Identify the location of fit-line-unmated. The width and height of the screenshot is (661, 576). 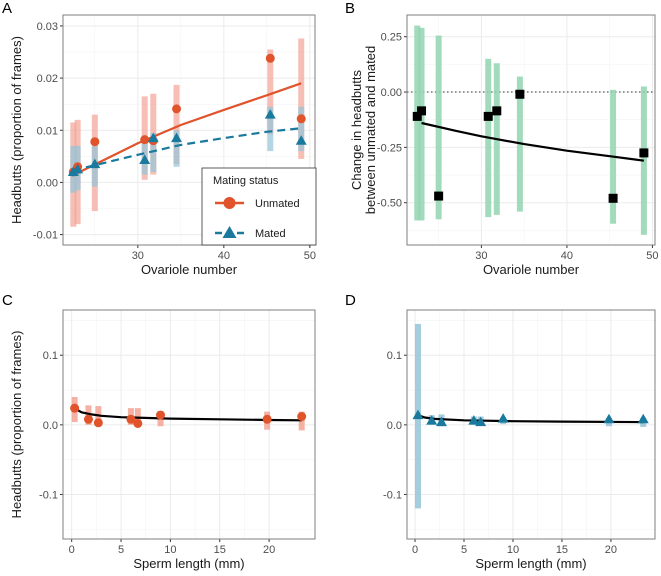
(189, 128).